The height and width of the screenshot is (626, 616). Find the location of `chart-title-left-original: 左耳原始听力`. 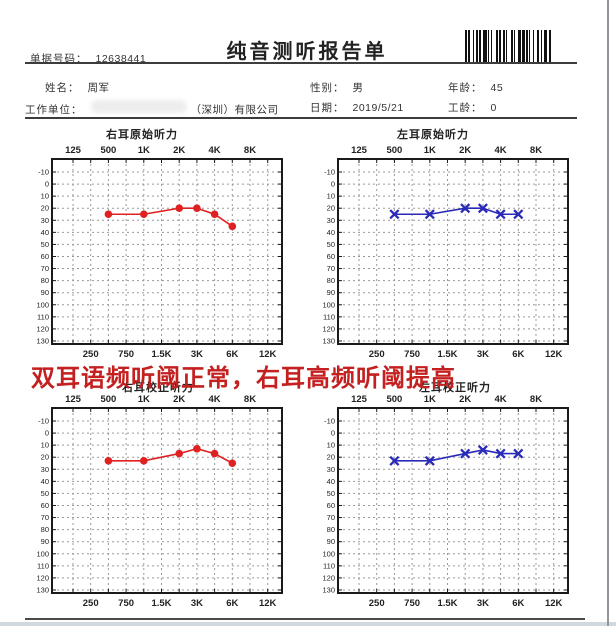

chart-title-left-original: 左耳原始听力 is located at coordinates (433, 135).